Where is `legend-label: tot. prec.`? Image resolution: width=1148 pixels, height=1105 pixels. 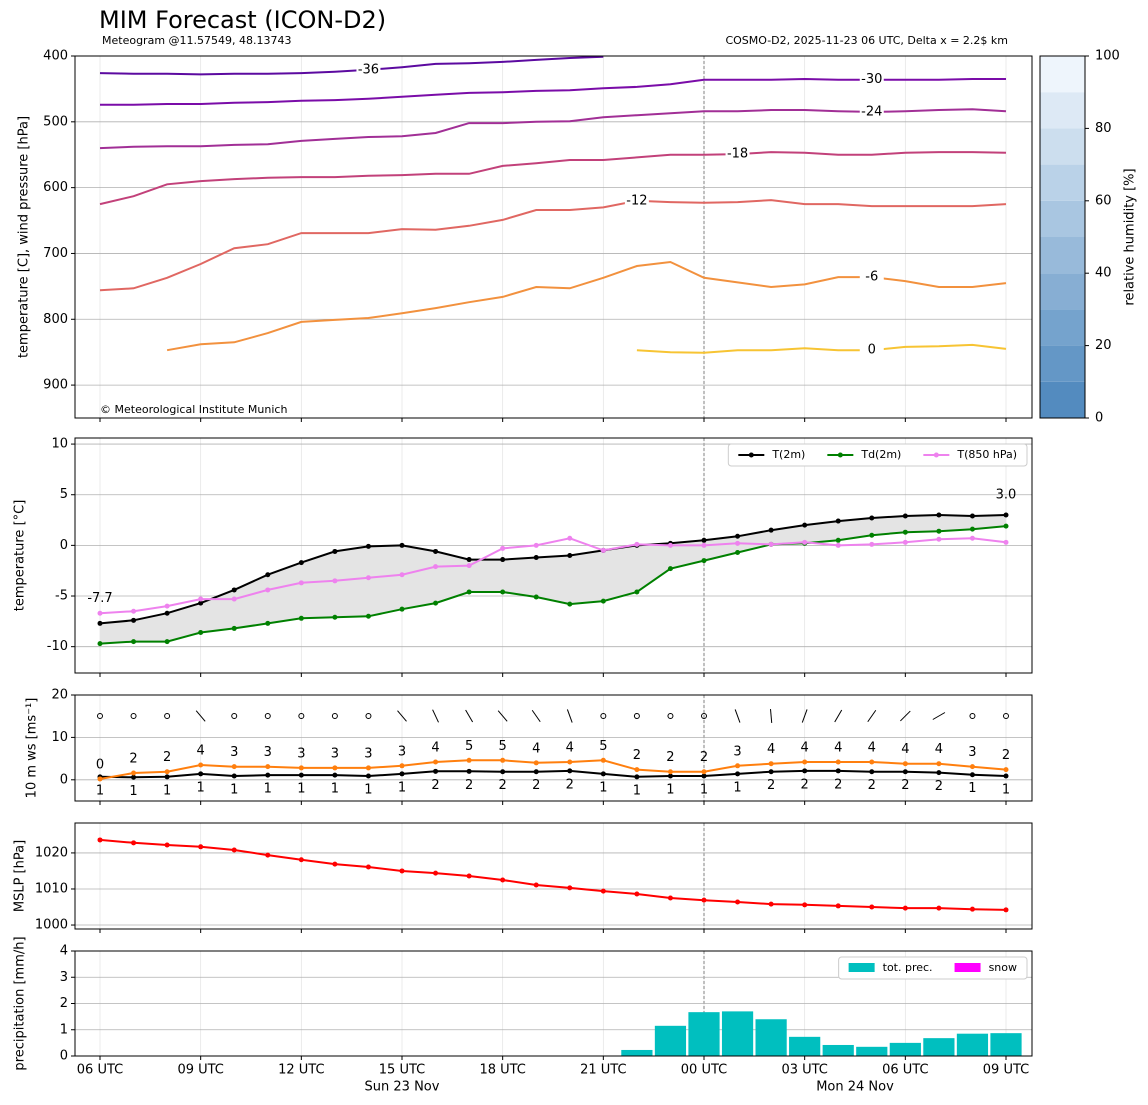 legend-label: tot. prec. is located at coordinates (908, 967).